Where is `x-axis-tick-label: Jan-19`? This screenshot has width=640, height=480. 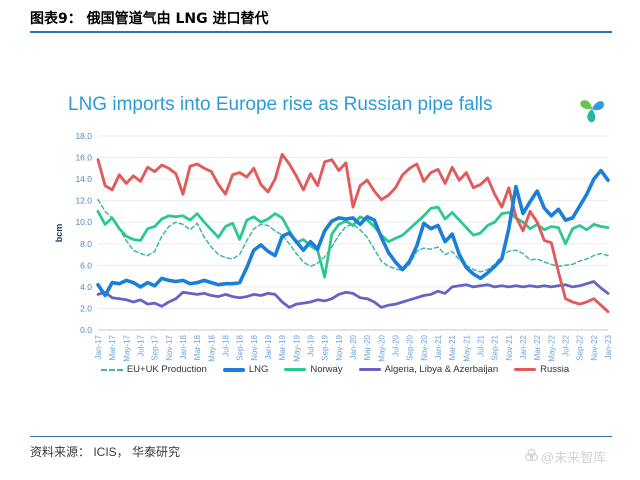 x-axis-tick-label: Jan-19 is located at coordinates (268, 346).